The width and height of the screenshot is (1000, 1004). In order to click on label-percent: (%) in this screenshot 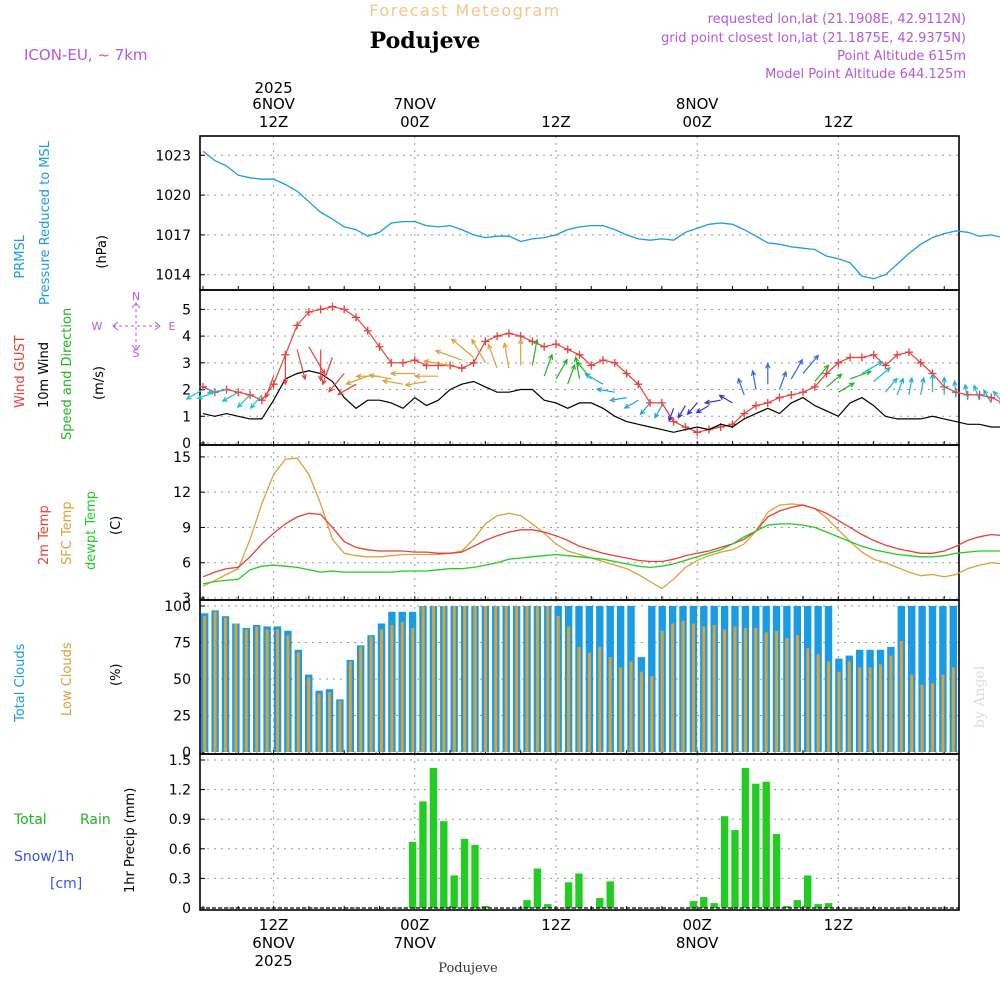, I will do `click(116, 675)`.